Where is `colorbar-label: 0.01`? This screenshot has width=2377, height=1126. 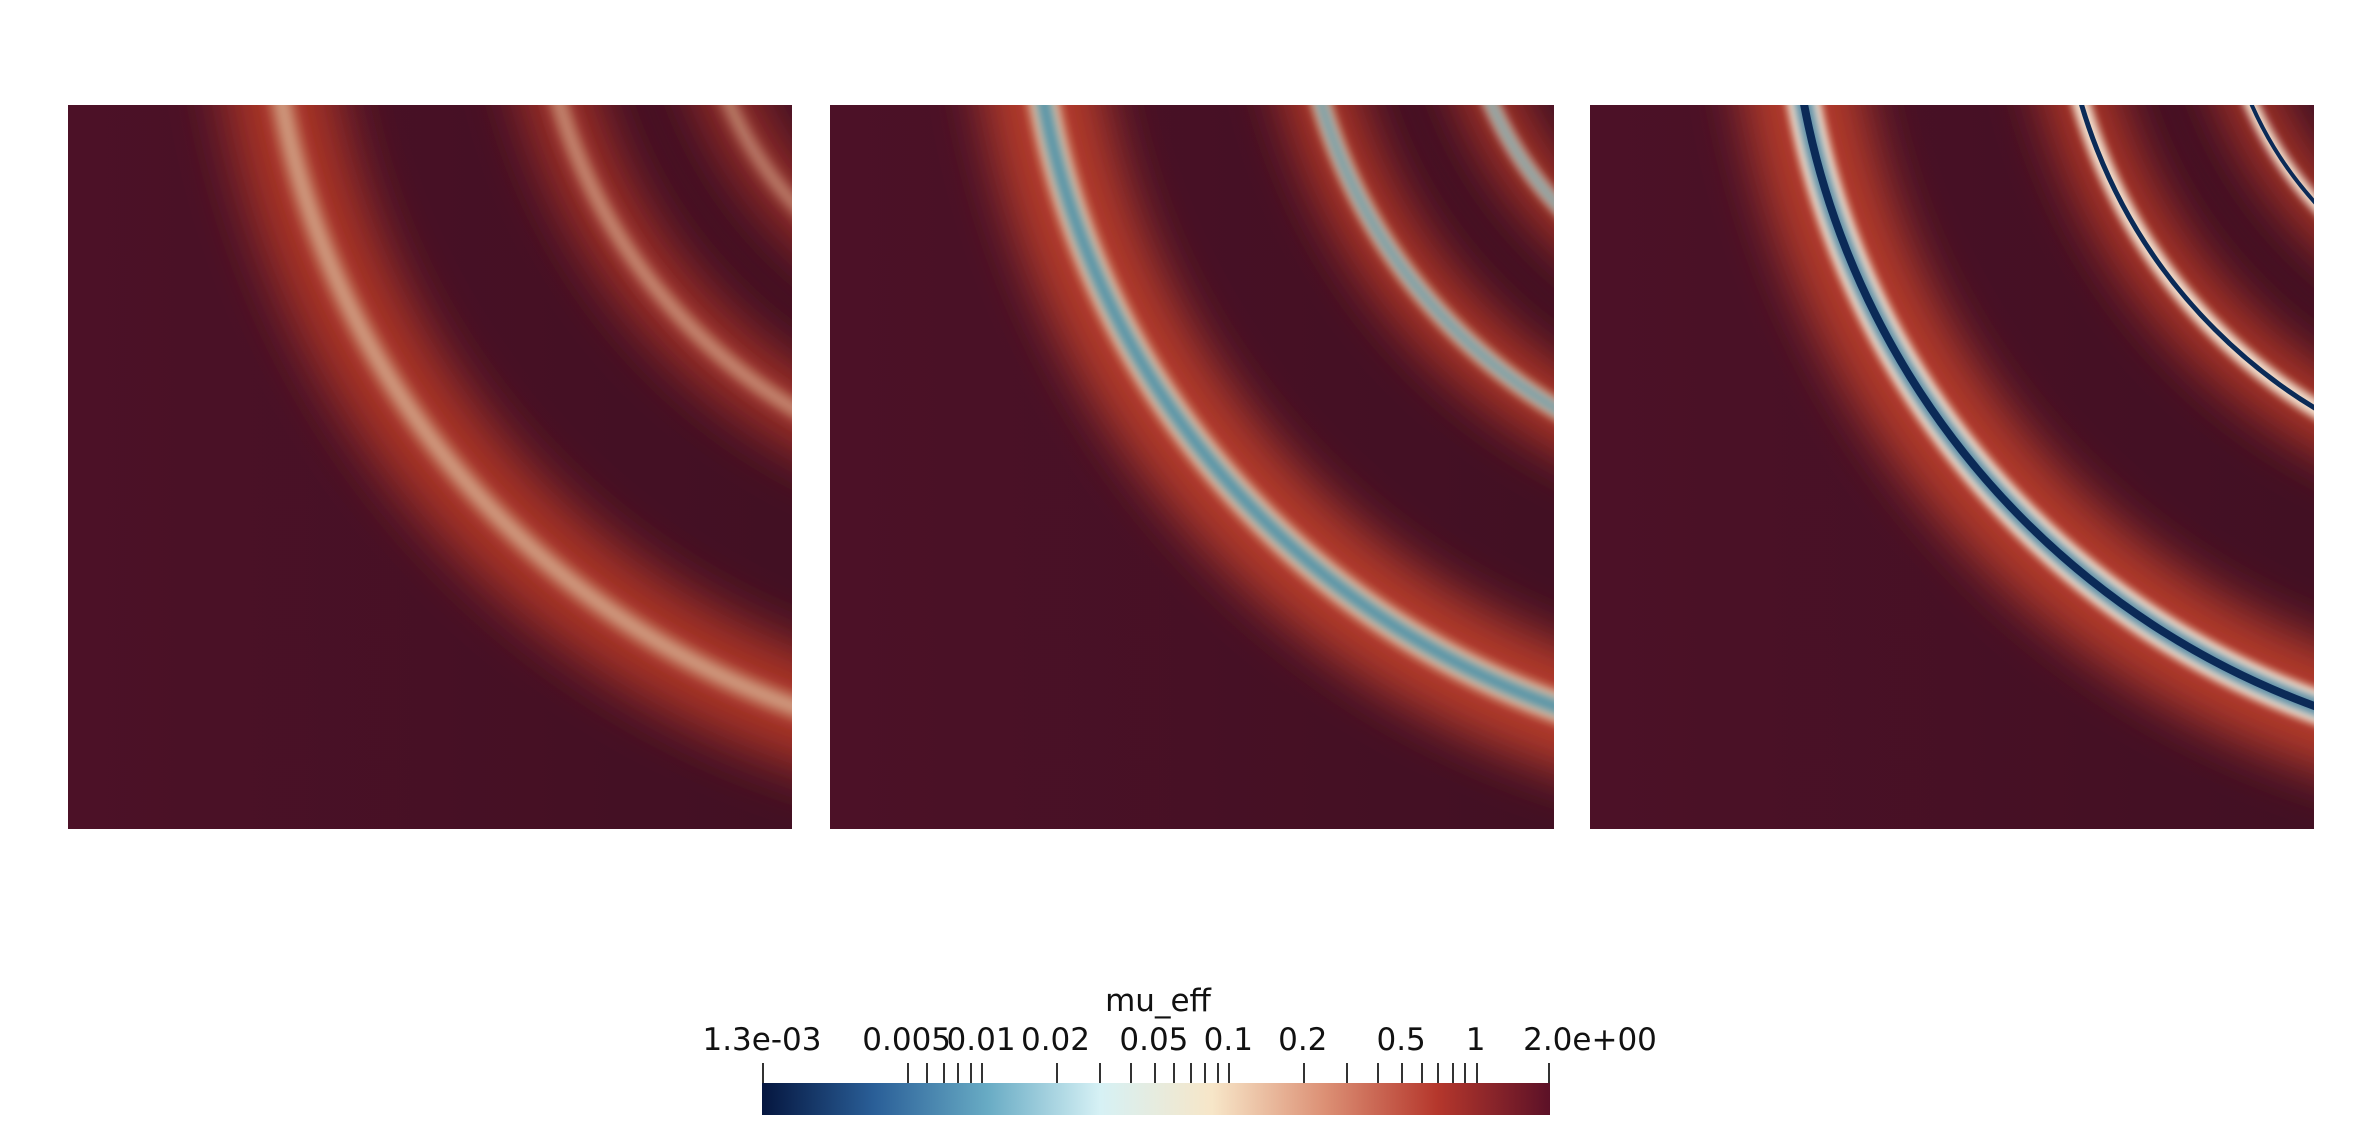
colorbar-label: 0.01 is located at coordinates (981, 1040).